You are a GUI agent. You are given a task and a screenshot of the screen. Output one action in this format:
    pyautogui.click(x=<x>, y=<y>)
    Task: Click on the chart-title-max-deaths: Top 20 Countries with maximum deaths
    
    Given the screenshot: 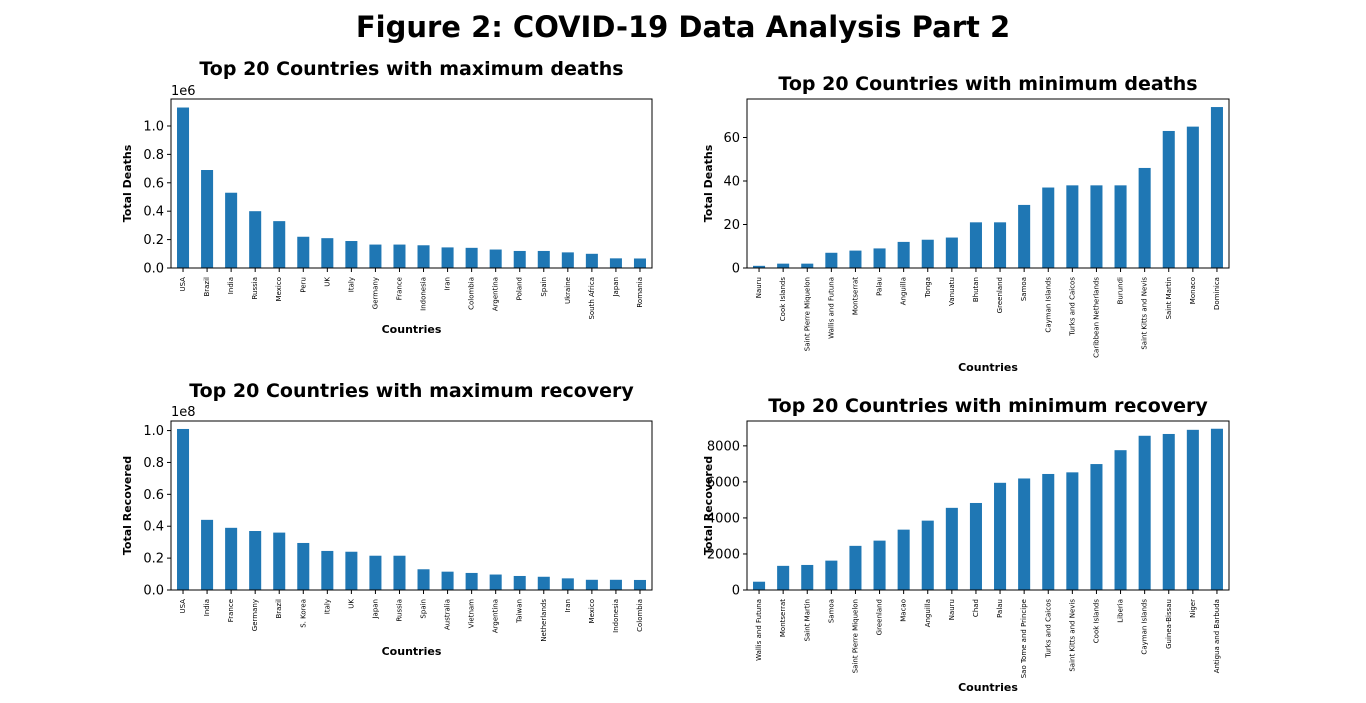 What is the action you would take?
    pyautogui.click(x=411, y=69)
    